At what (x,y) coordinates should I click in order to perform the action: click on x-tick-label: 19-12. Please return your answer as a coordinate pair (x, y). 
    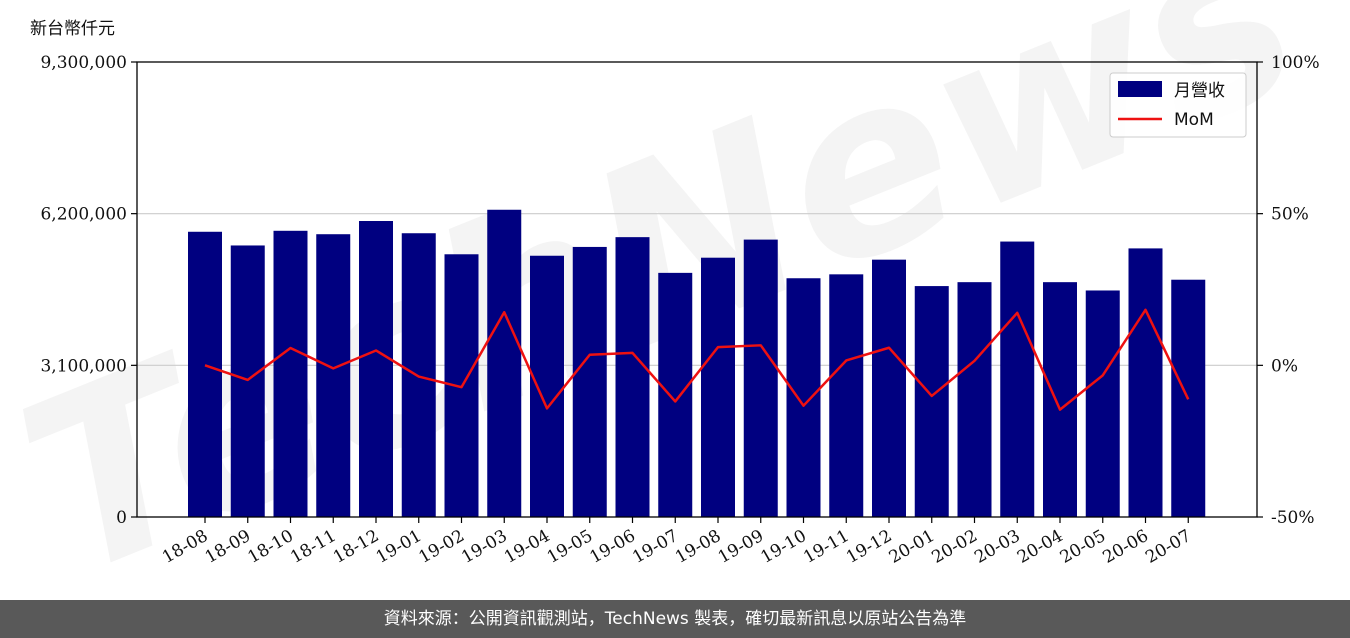
    Looking at the image, I should click on (869, 547).